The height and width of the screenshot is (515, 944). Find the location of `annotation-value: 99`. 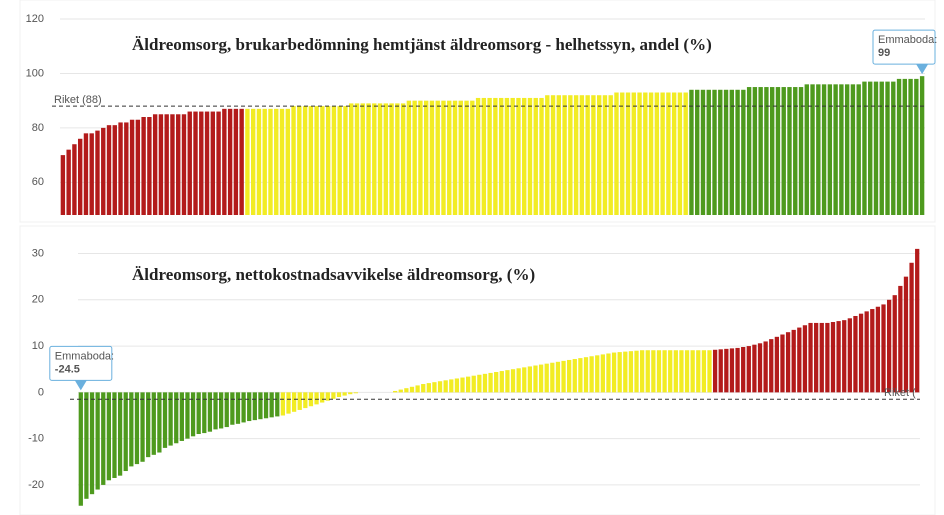

annotation-value: 99 is located at coordinates (884, 53).